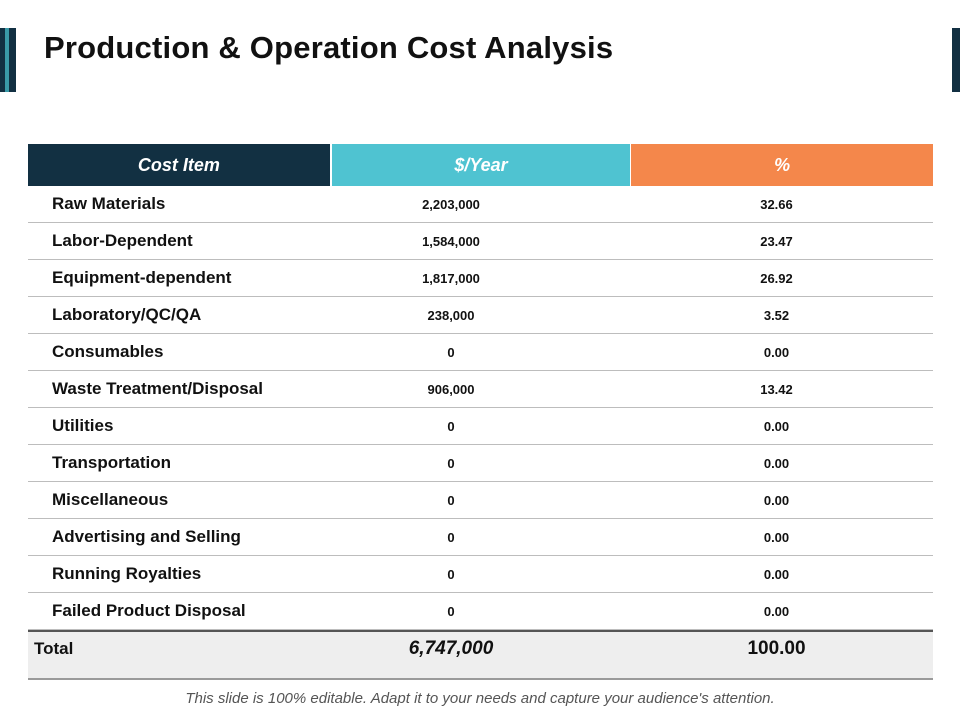 The width and height of the screenshot is (960, 720). Describe the element at coordinates (480, 537) in the screenshot. I see `table-row: Advertising and Selling 0 0.00` at that location.